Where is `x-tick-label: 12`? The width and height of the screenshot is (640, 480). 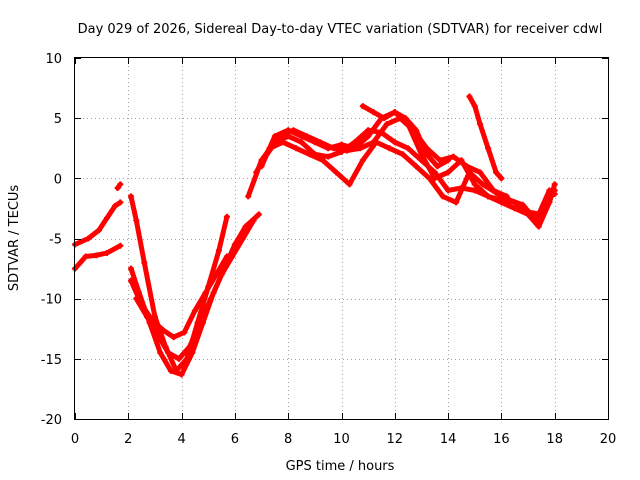
x-tick-label: 12 is located at coordinates (395, 439).